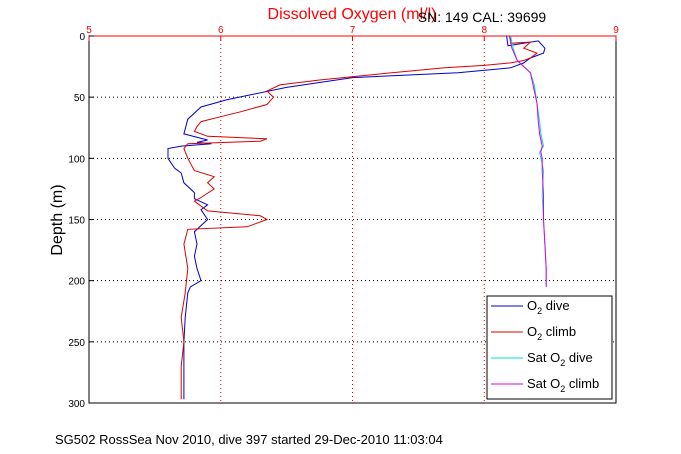  Describe the element at coordinates (563, 385) in the screenshot. I see `legend-entry: Sat O2 climb` at that location.